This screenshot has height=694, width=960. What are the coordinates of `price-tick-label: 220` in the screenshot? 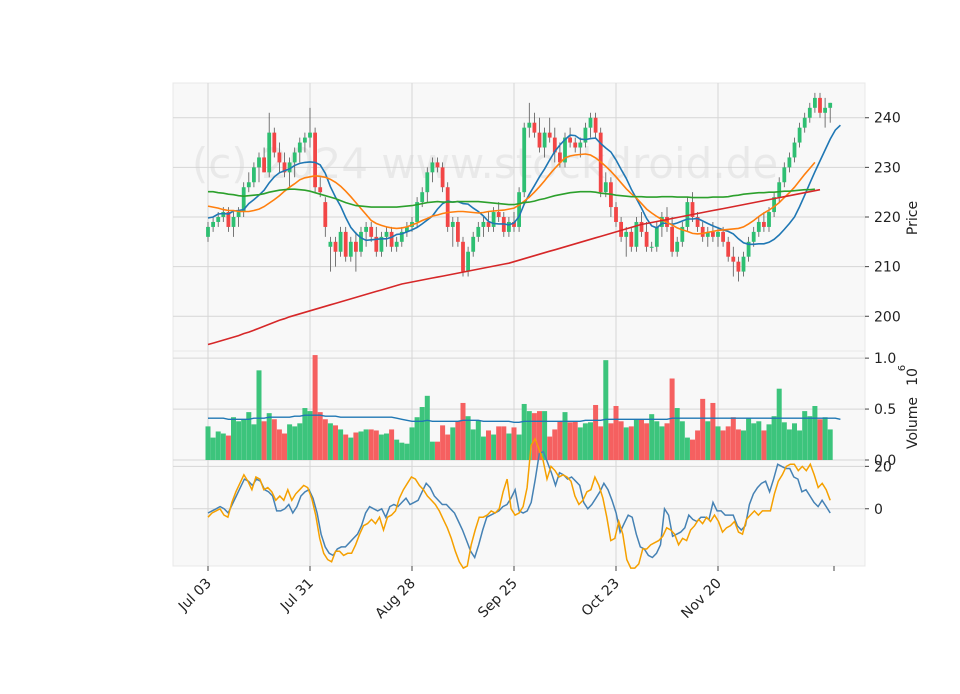 It's located at (887, 218).